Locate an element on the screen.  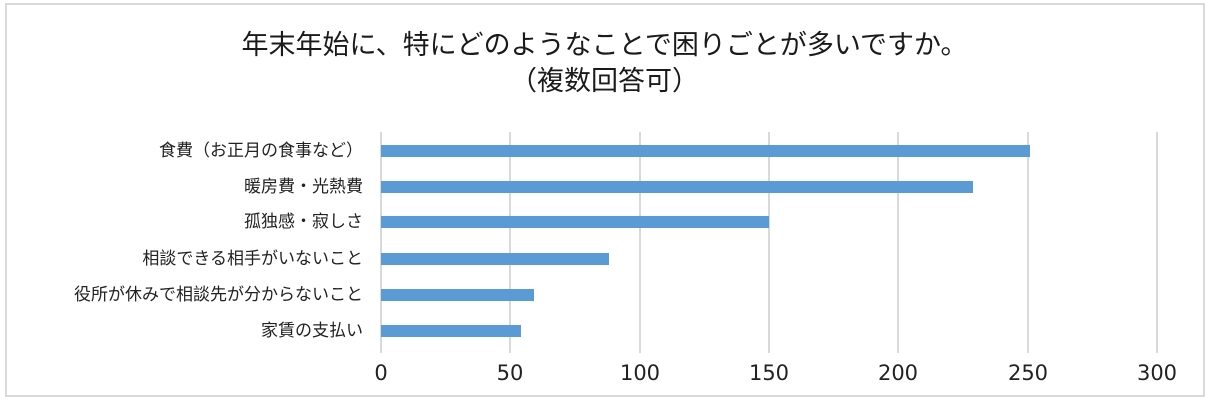
x-tick-label: 150 is located at coordinates (769, 373).